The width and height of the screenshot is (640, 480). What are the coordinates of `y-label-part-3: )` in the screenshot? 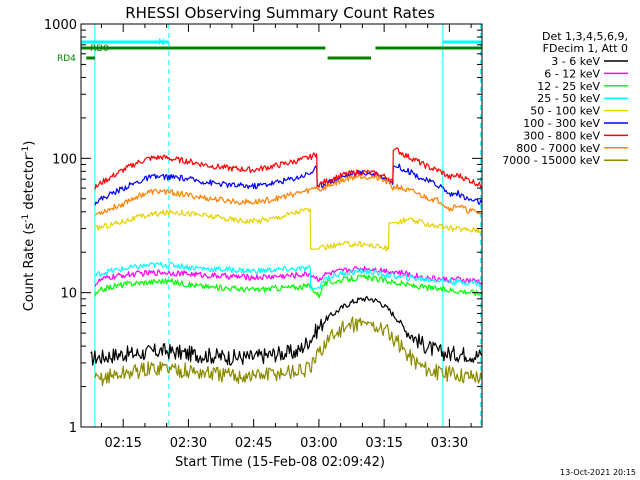 It's located at (29, 143).